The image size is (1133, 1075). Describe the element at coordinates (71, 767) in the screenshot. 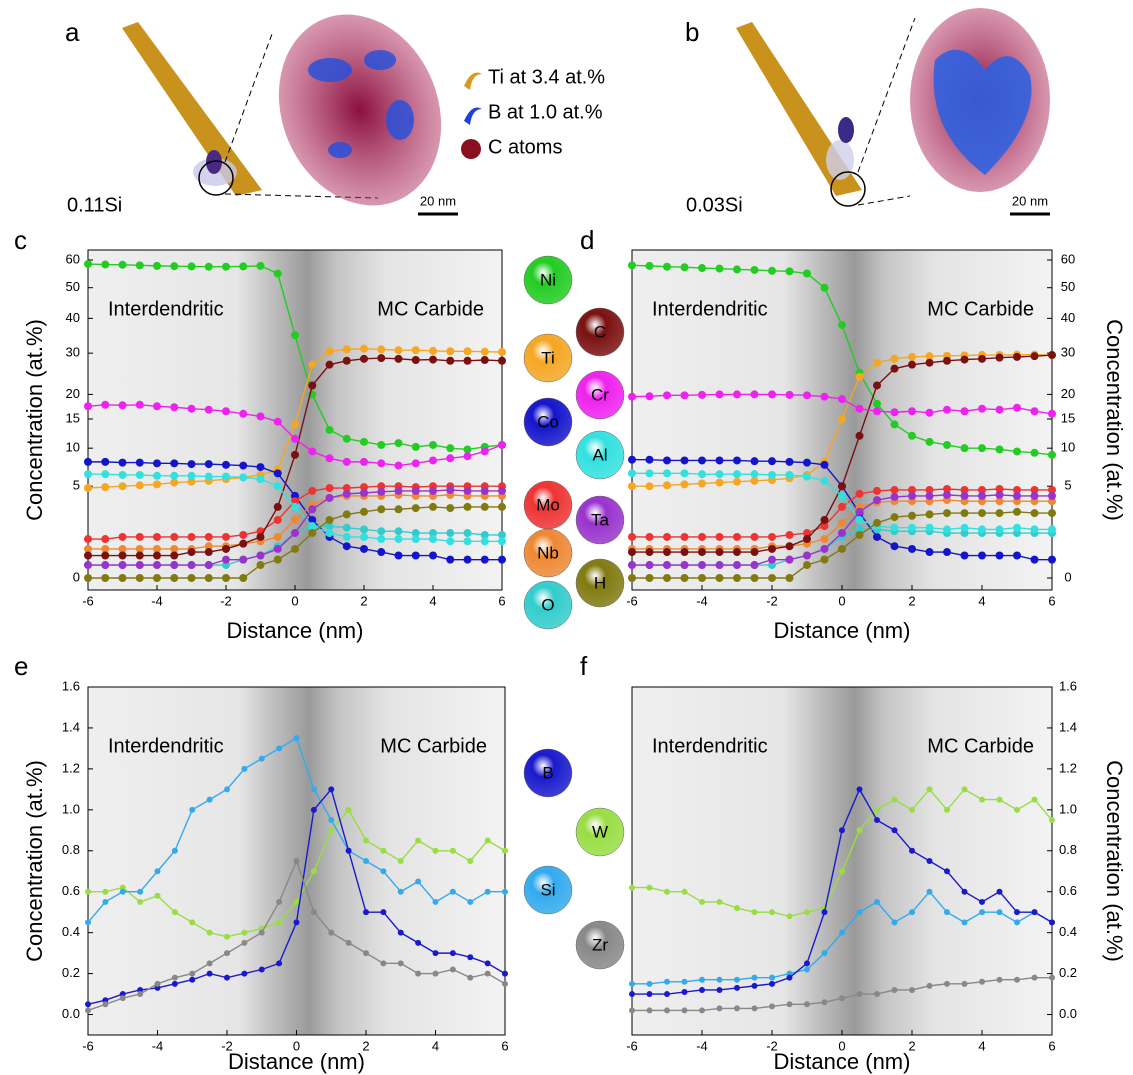

I see `y-tick-label: 1.2` at that location.